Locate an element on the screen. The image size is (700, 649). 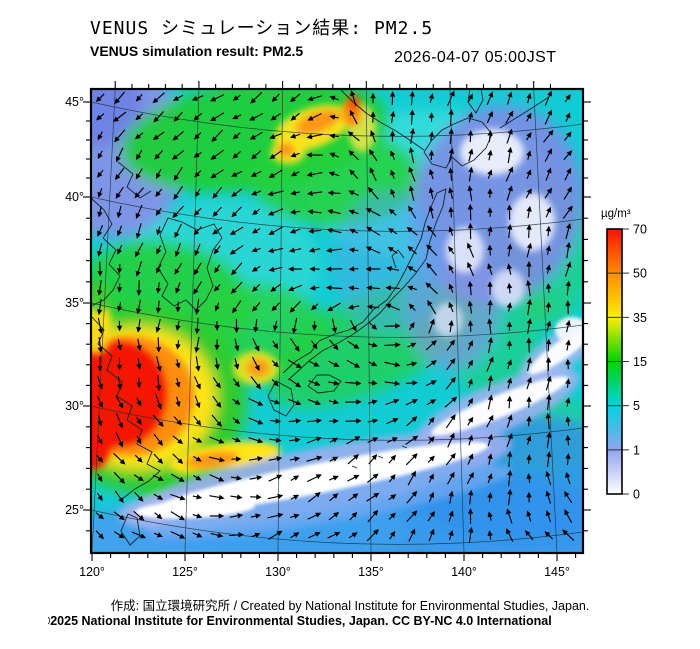
x-tick-label: 145° is located at coordinates (557, 572).